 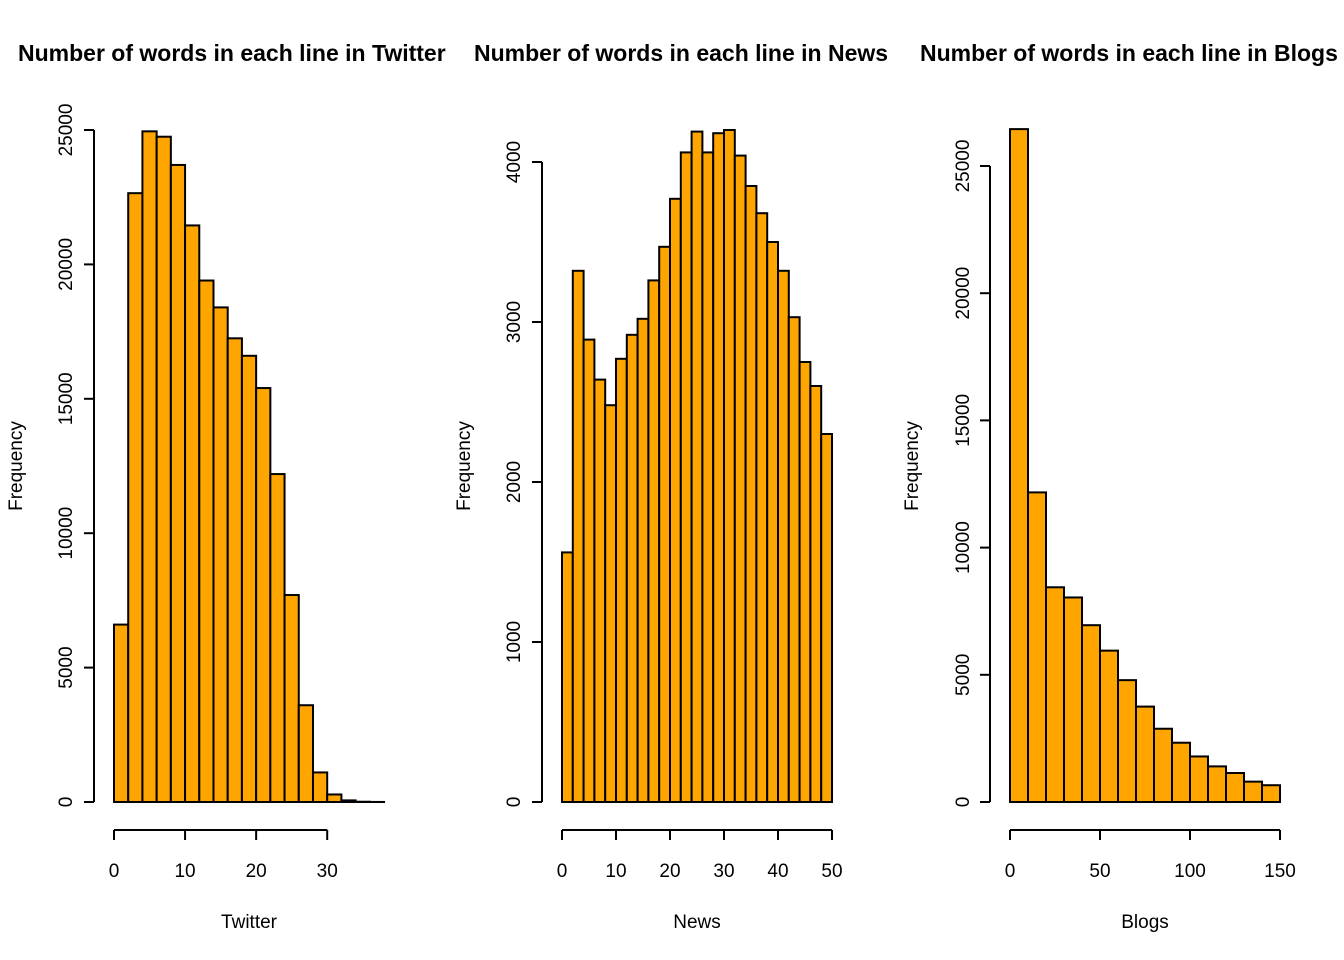 I want to click on x-axis-label: News, so click(x=697, y=922).